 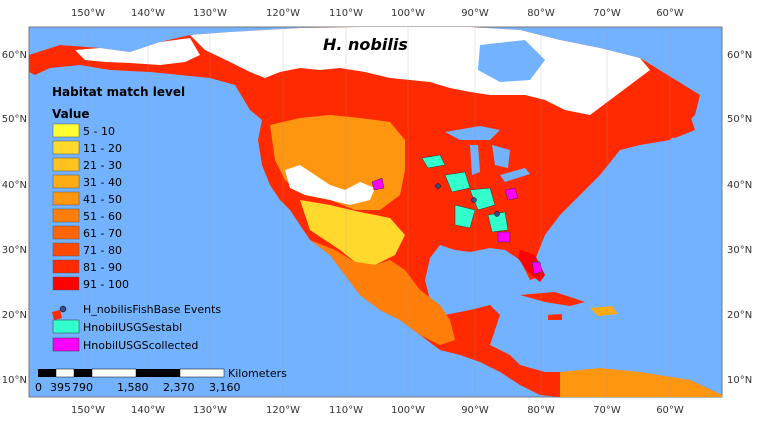 What do you see at coordinates (118, 92) in the screenshot?
I see `legend-heading: Habitat match level` at bounding box center [118, 92].